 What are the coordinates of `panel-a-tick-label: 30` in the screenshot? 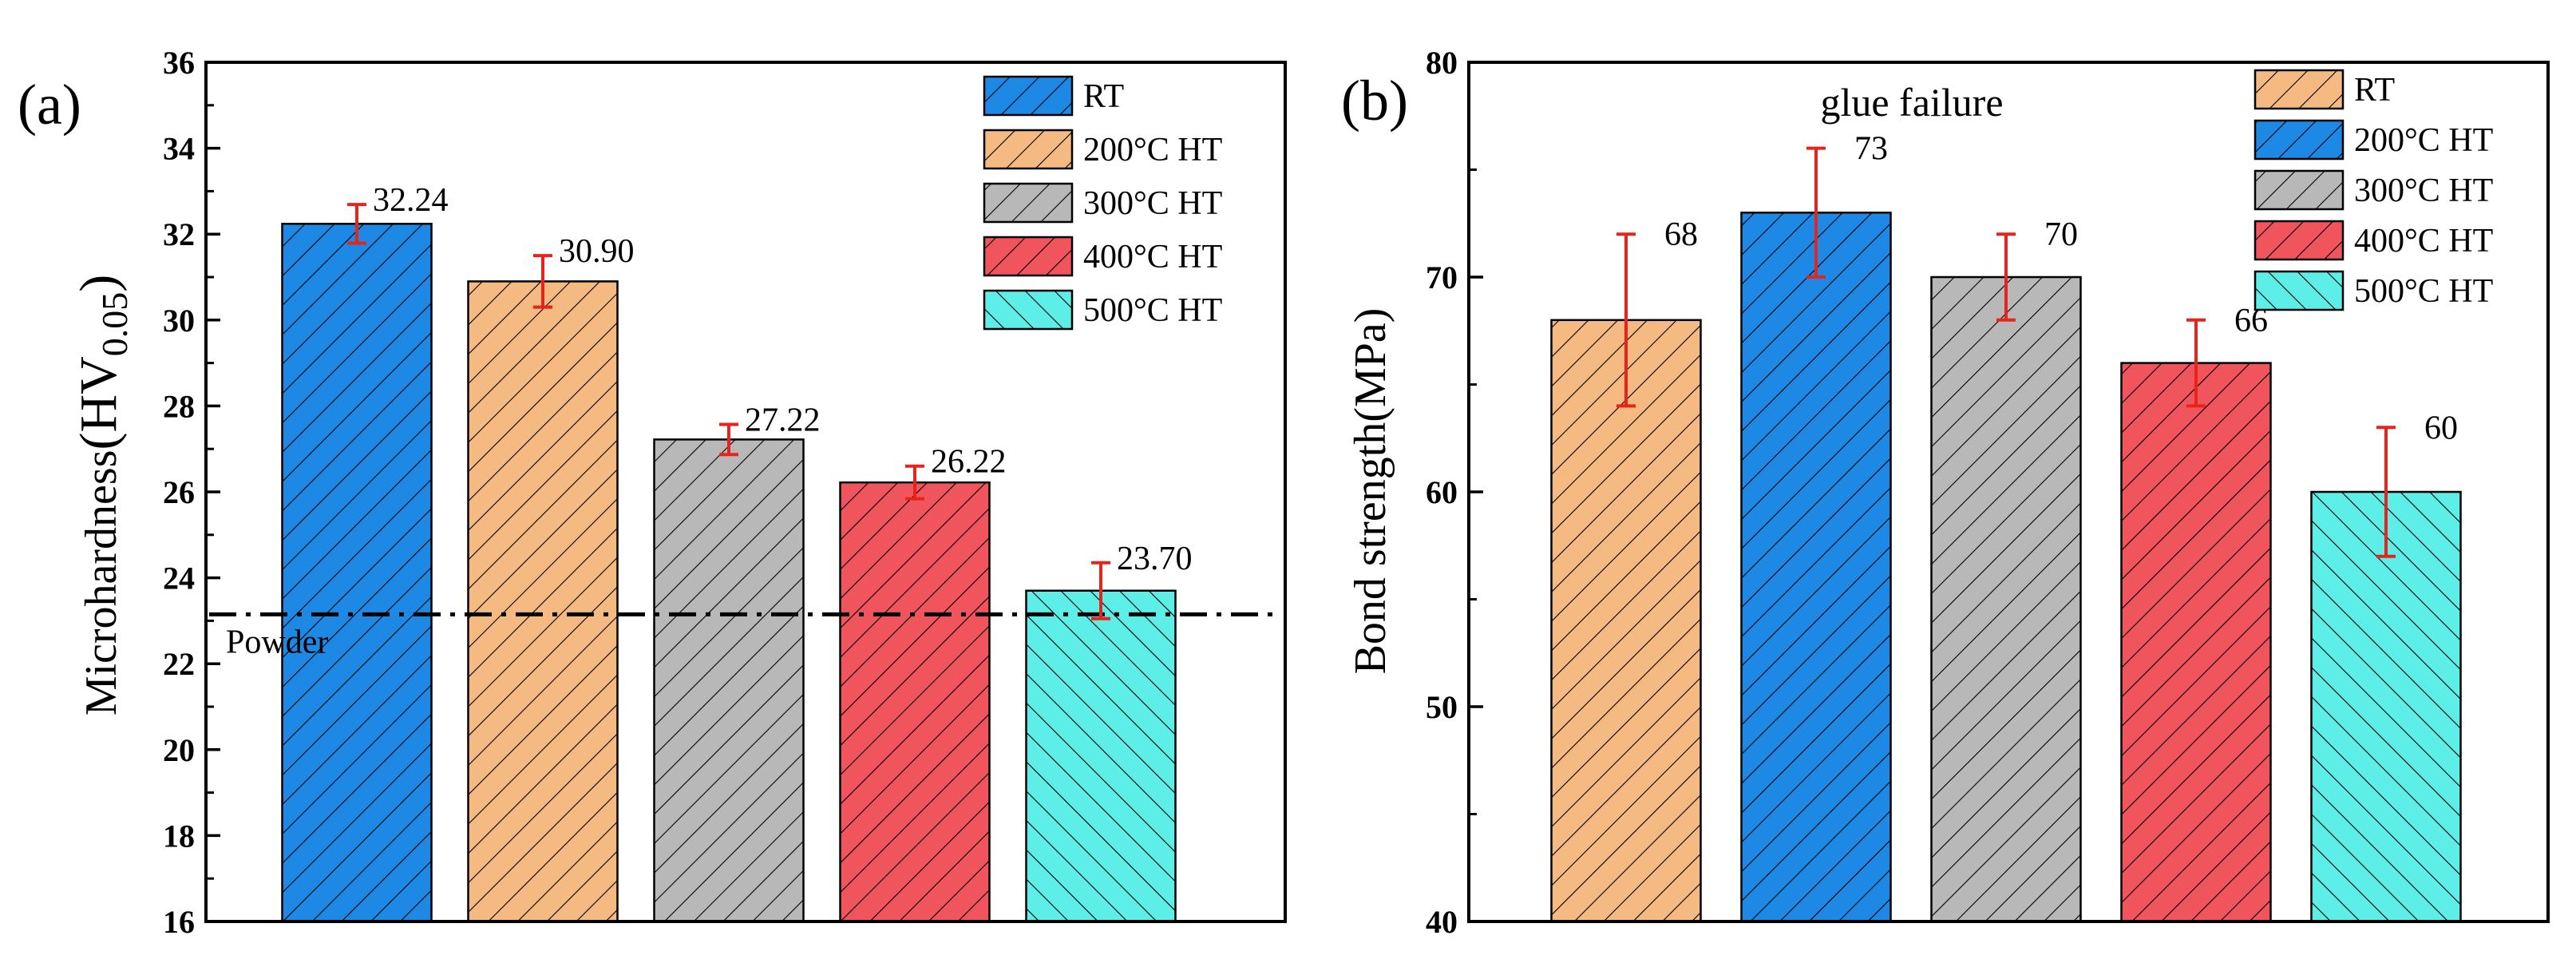 It's located at (179, 321).